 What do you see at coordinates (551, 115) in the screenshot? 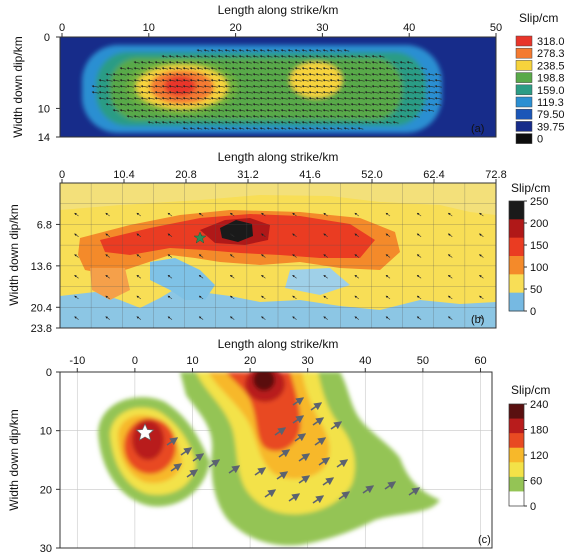
I see `legend-label: 79.50` at bounding box center [551, 115].